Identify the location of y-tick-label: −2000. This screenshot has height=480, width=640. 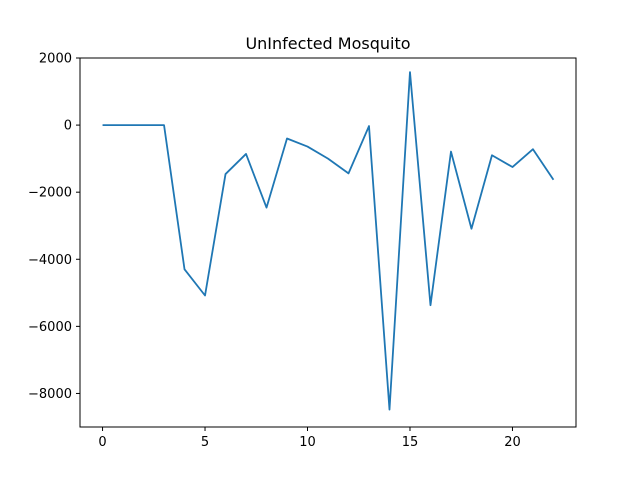
(50, 193).